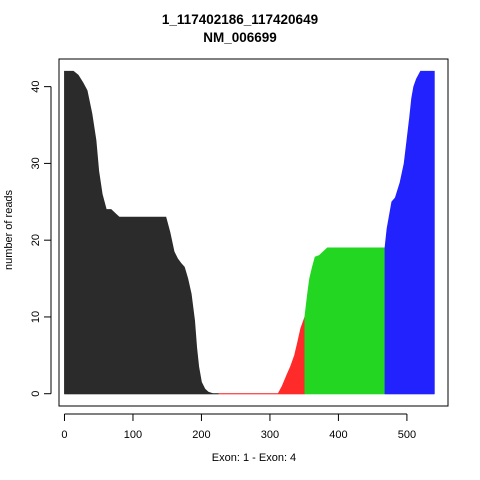  What do you see at coordinates (240, 37) in the screenshot?
I see `chart-subtitle: NM_006699` at bounding box center [240, 37].